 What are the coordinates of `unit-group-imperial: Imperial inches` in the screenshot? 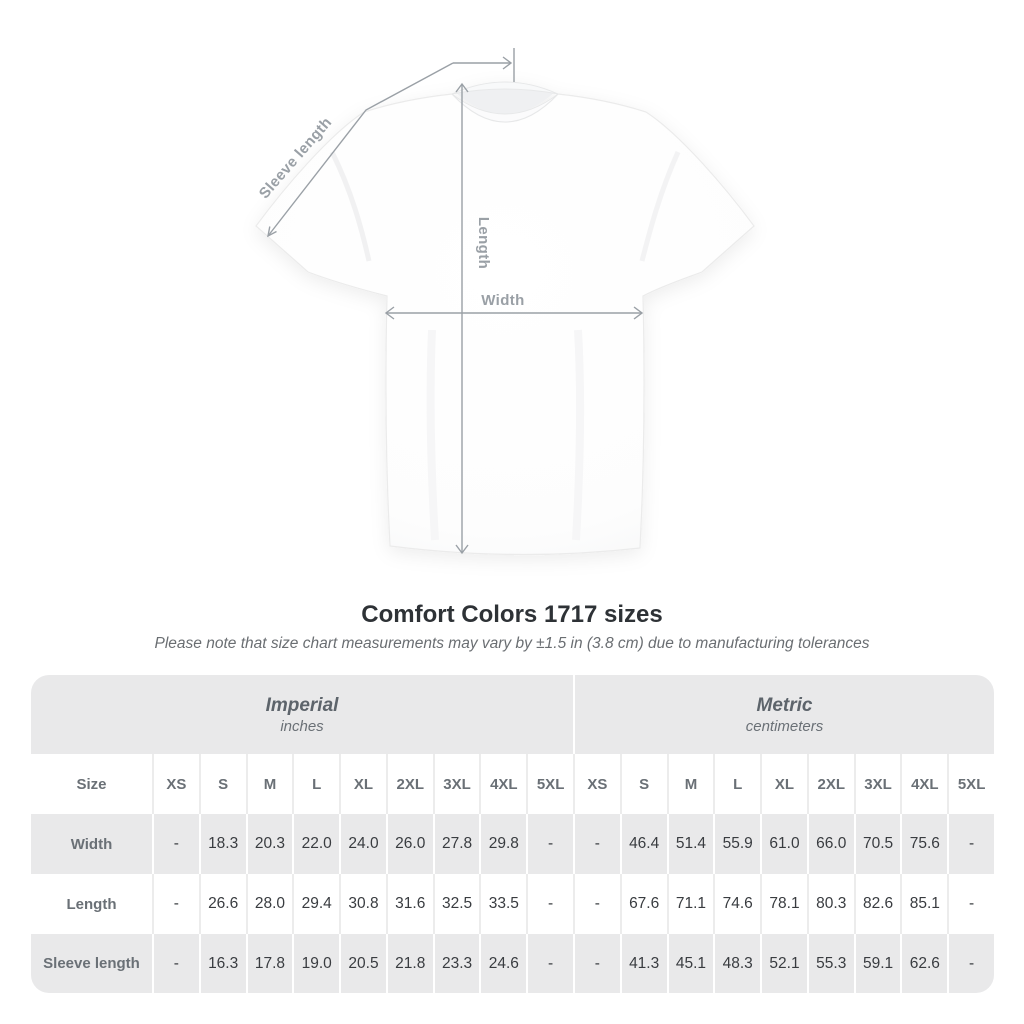 It's located at (302, 714).